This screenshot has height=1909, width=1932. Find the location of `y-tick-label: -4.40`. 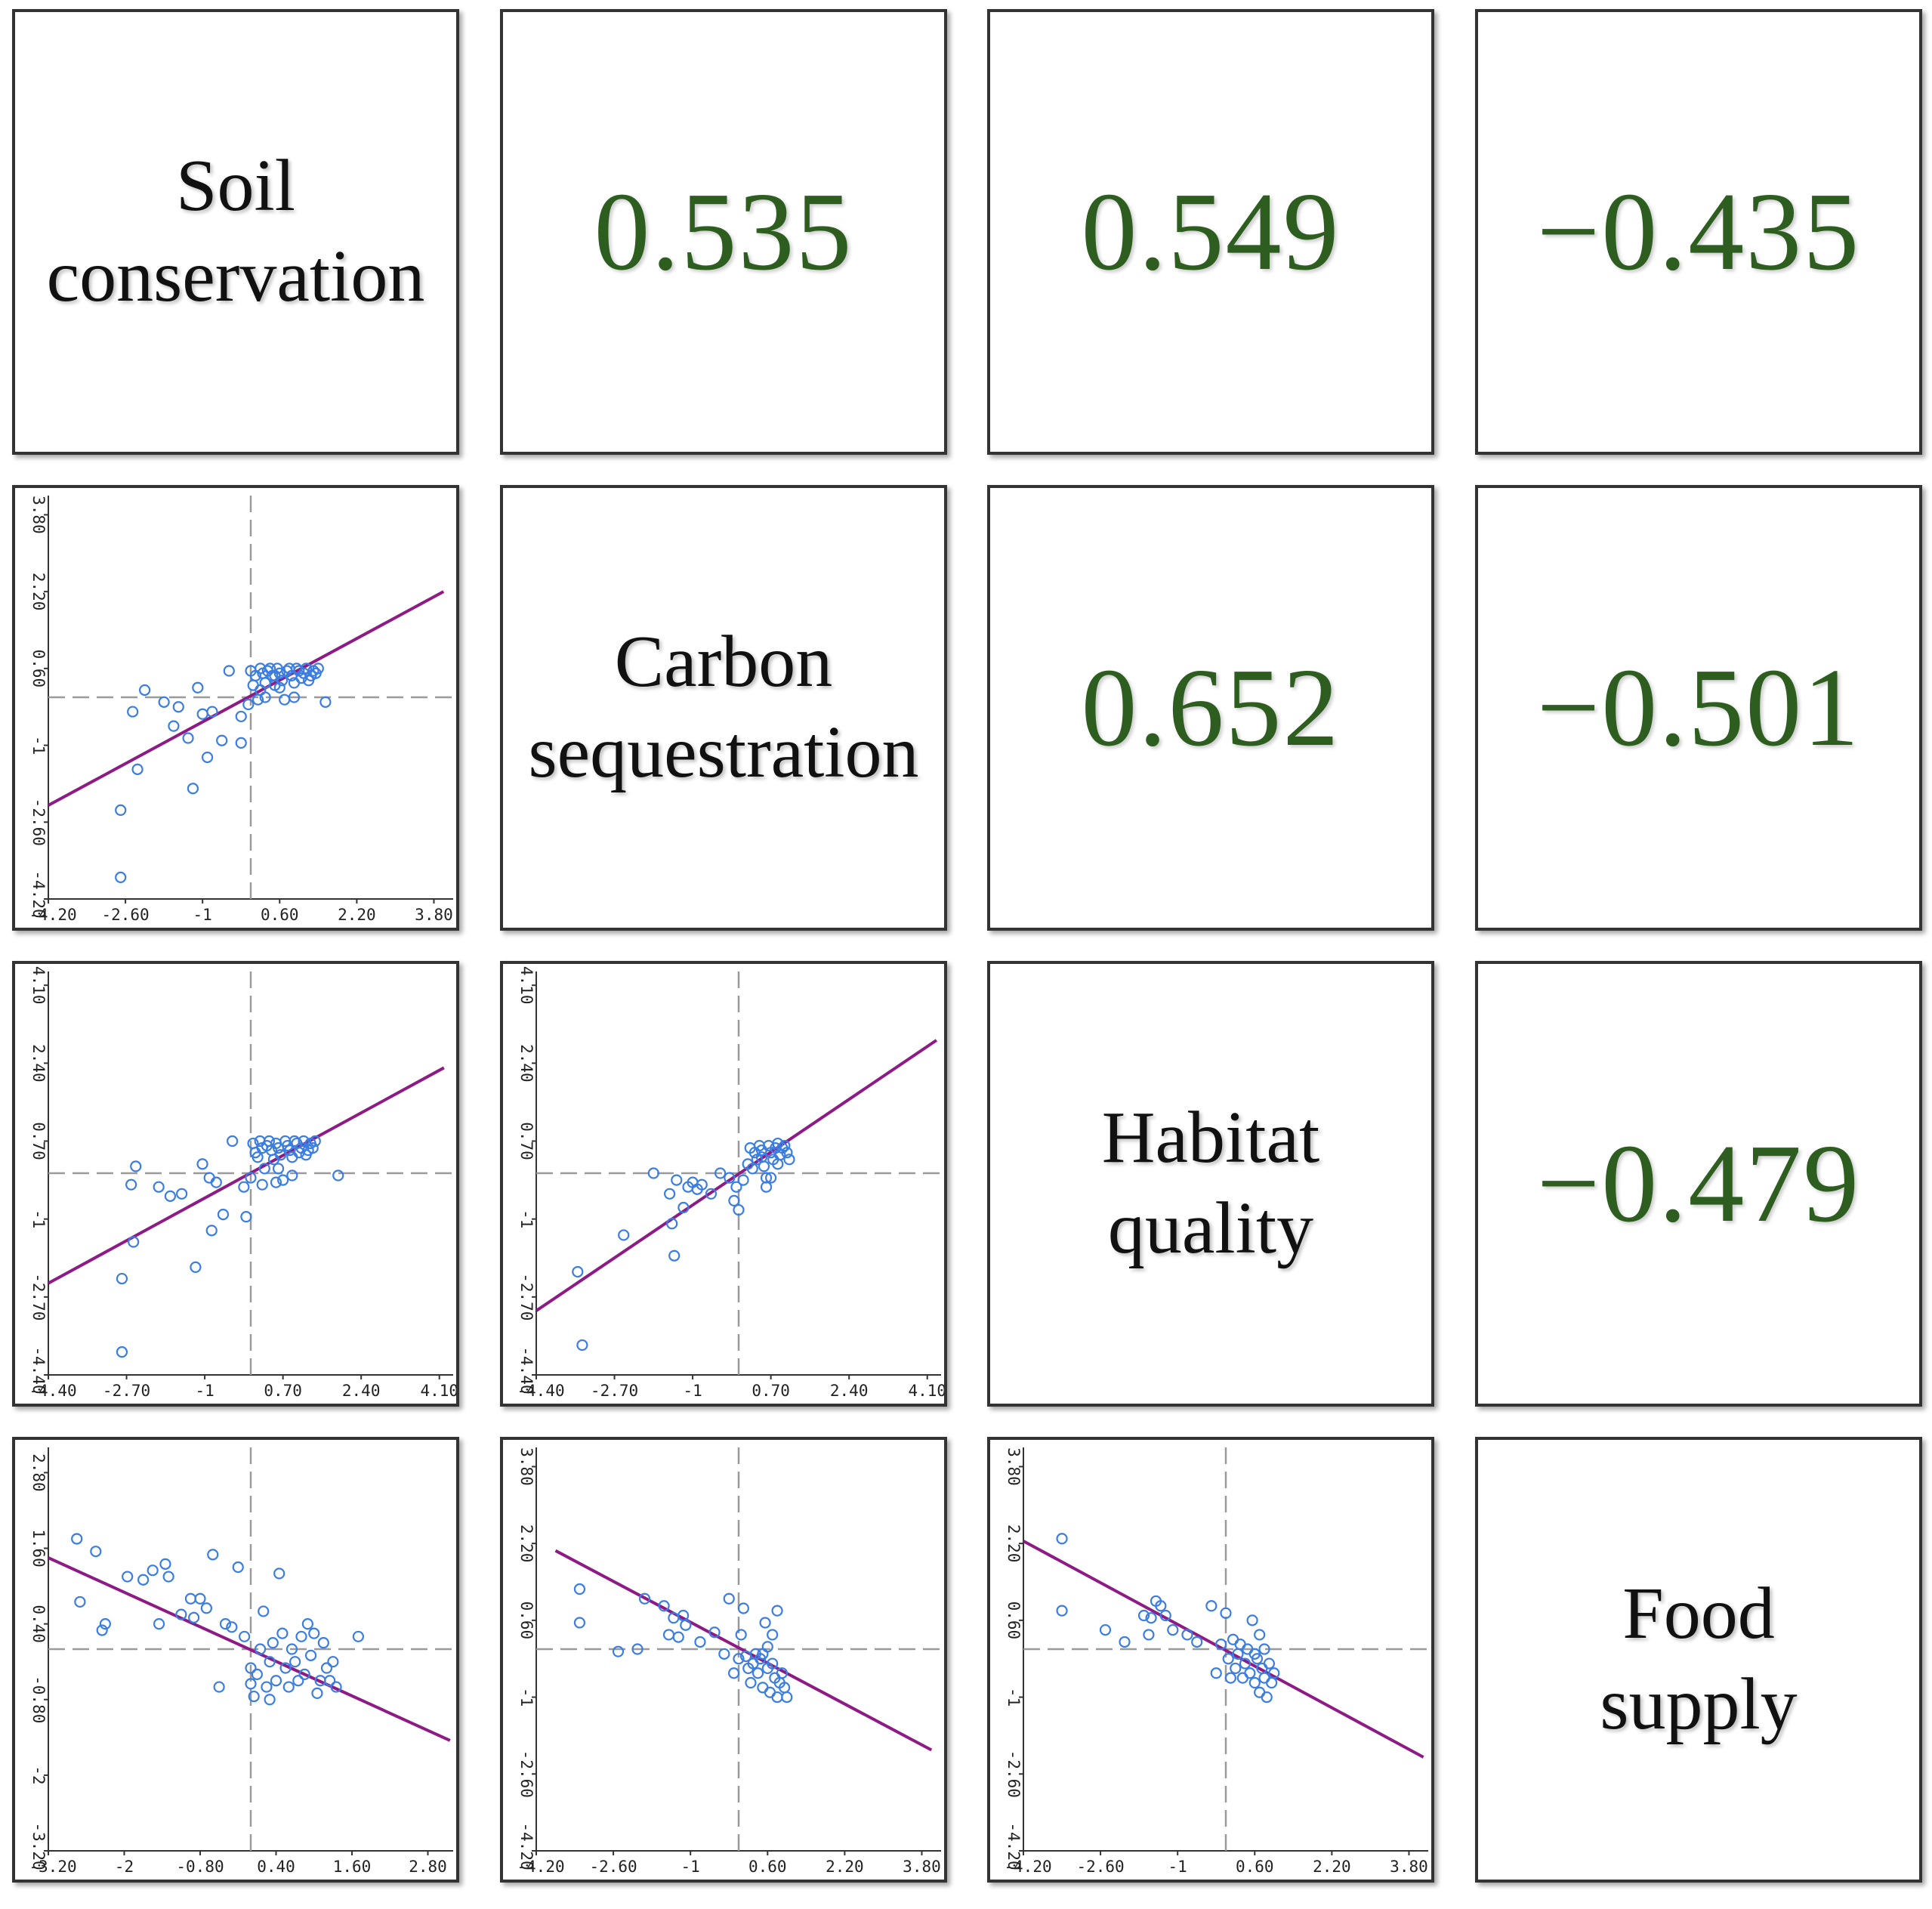

y-tick-label: -4.40 is located at coordinates (526, 1370).